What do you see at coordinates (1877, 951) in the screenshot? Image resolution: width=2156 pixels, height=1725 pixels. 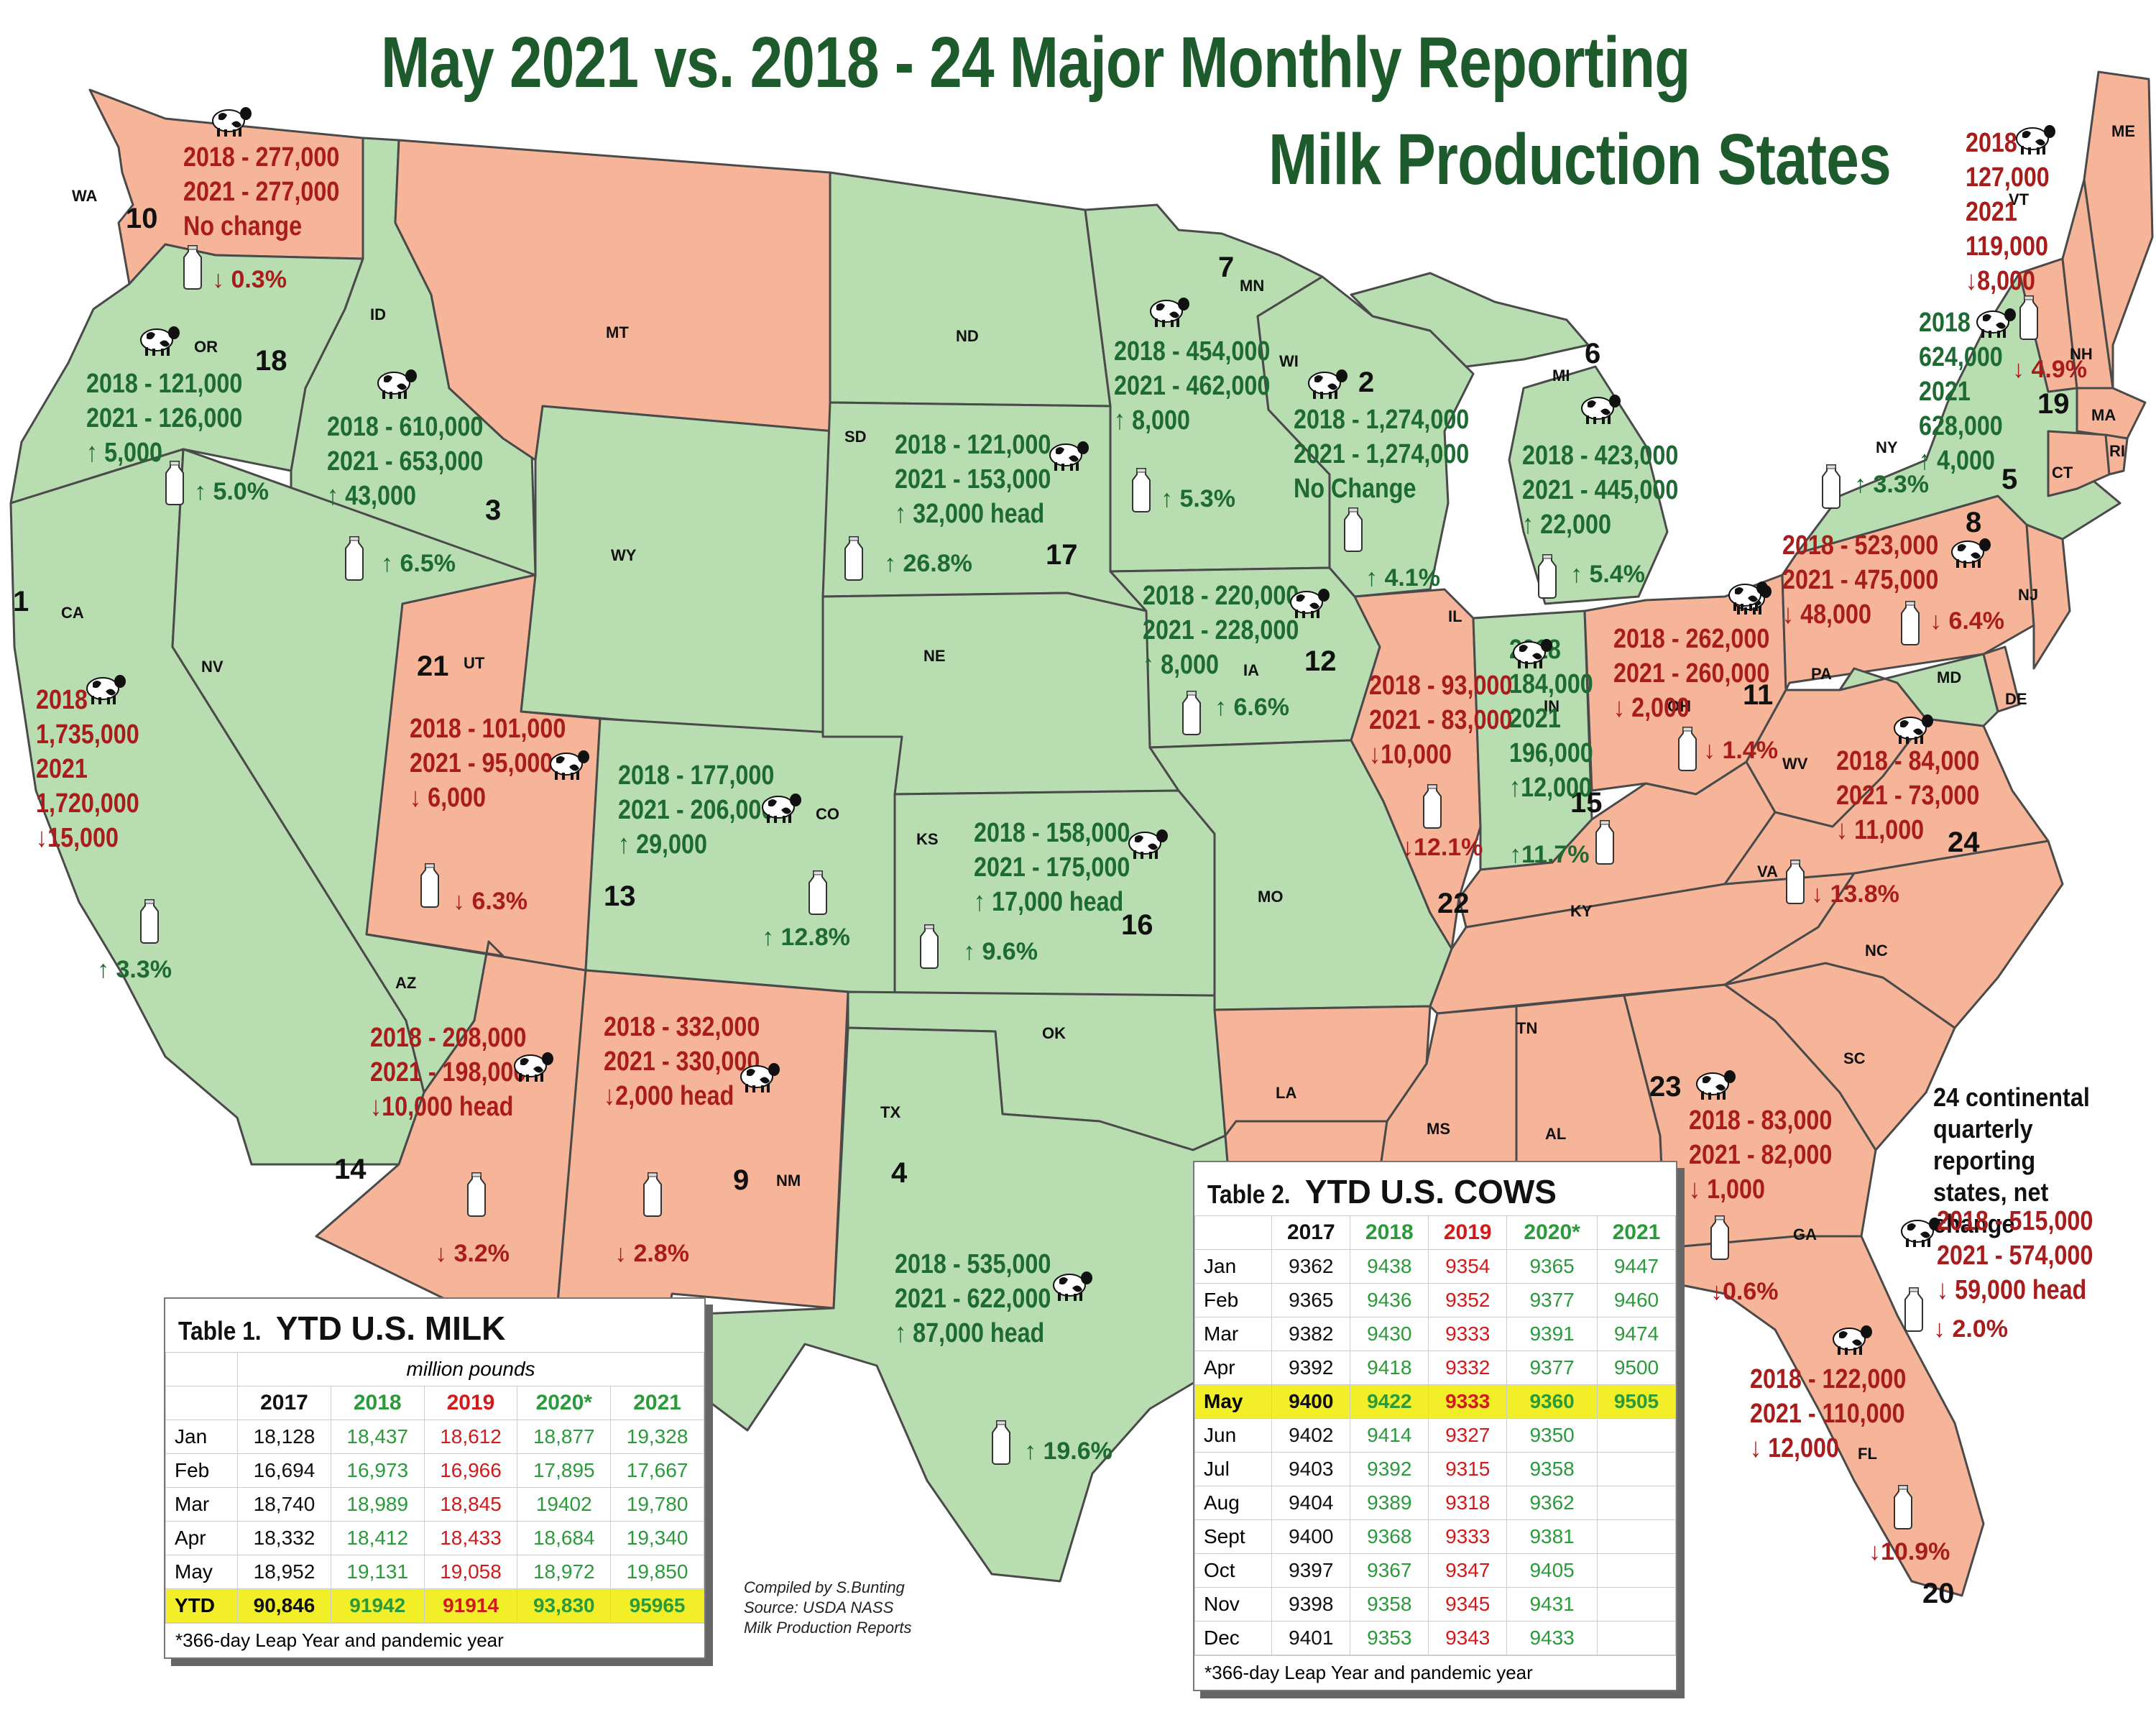 I see `abbr-nc: NC` at bounding box center [1877, 951].